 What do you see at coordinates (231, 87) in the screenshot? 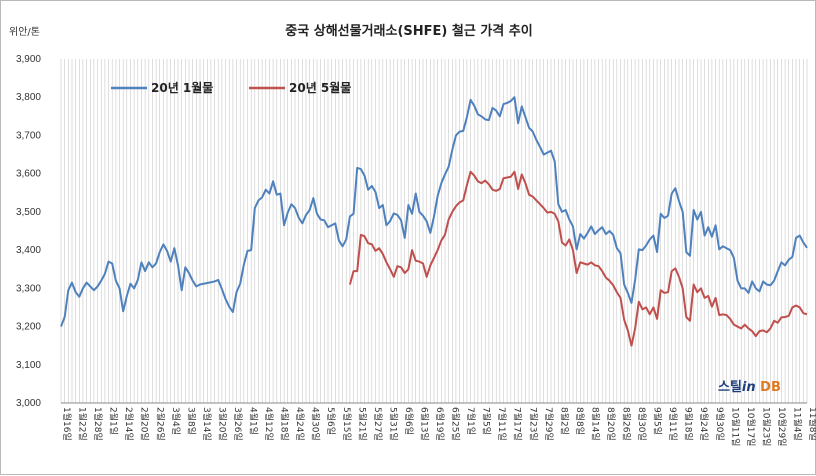
I see `legend: 20년 1월물 20년 5월물` at bounding box center [231, 87].